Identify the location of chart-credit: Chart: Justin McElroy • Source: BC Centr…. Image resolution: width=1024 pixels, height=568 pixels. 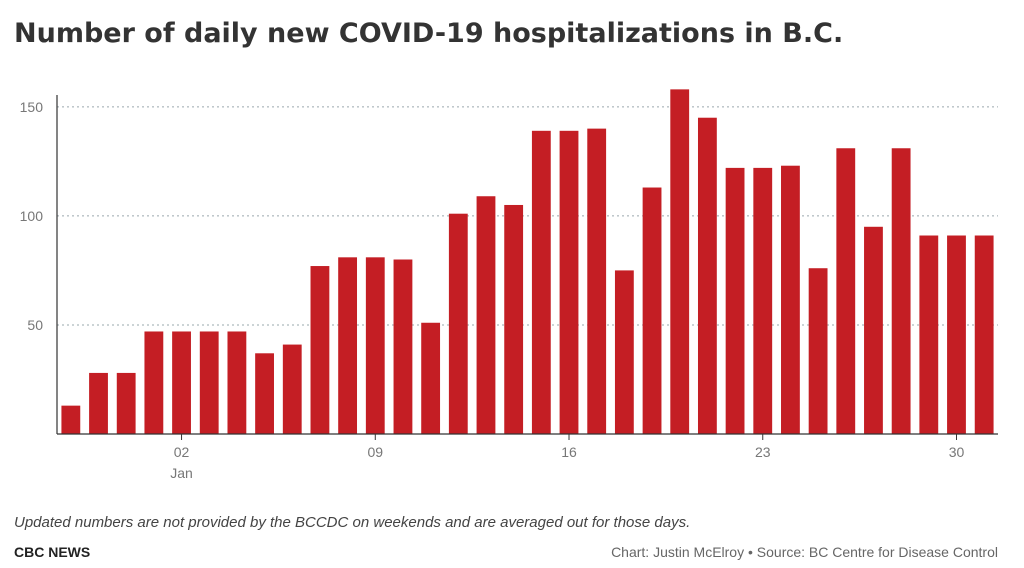
(804, 552).